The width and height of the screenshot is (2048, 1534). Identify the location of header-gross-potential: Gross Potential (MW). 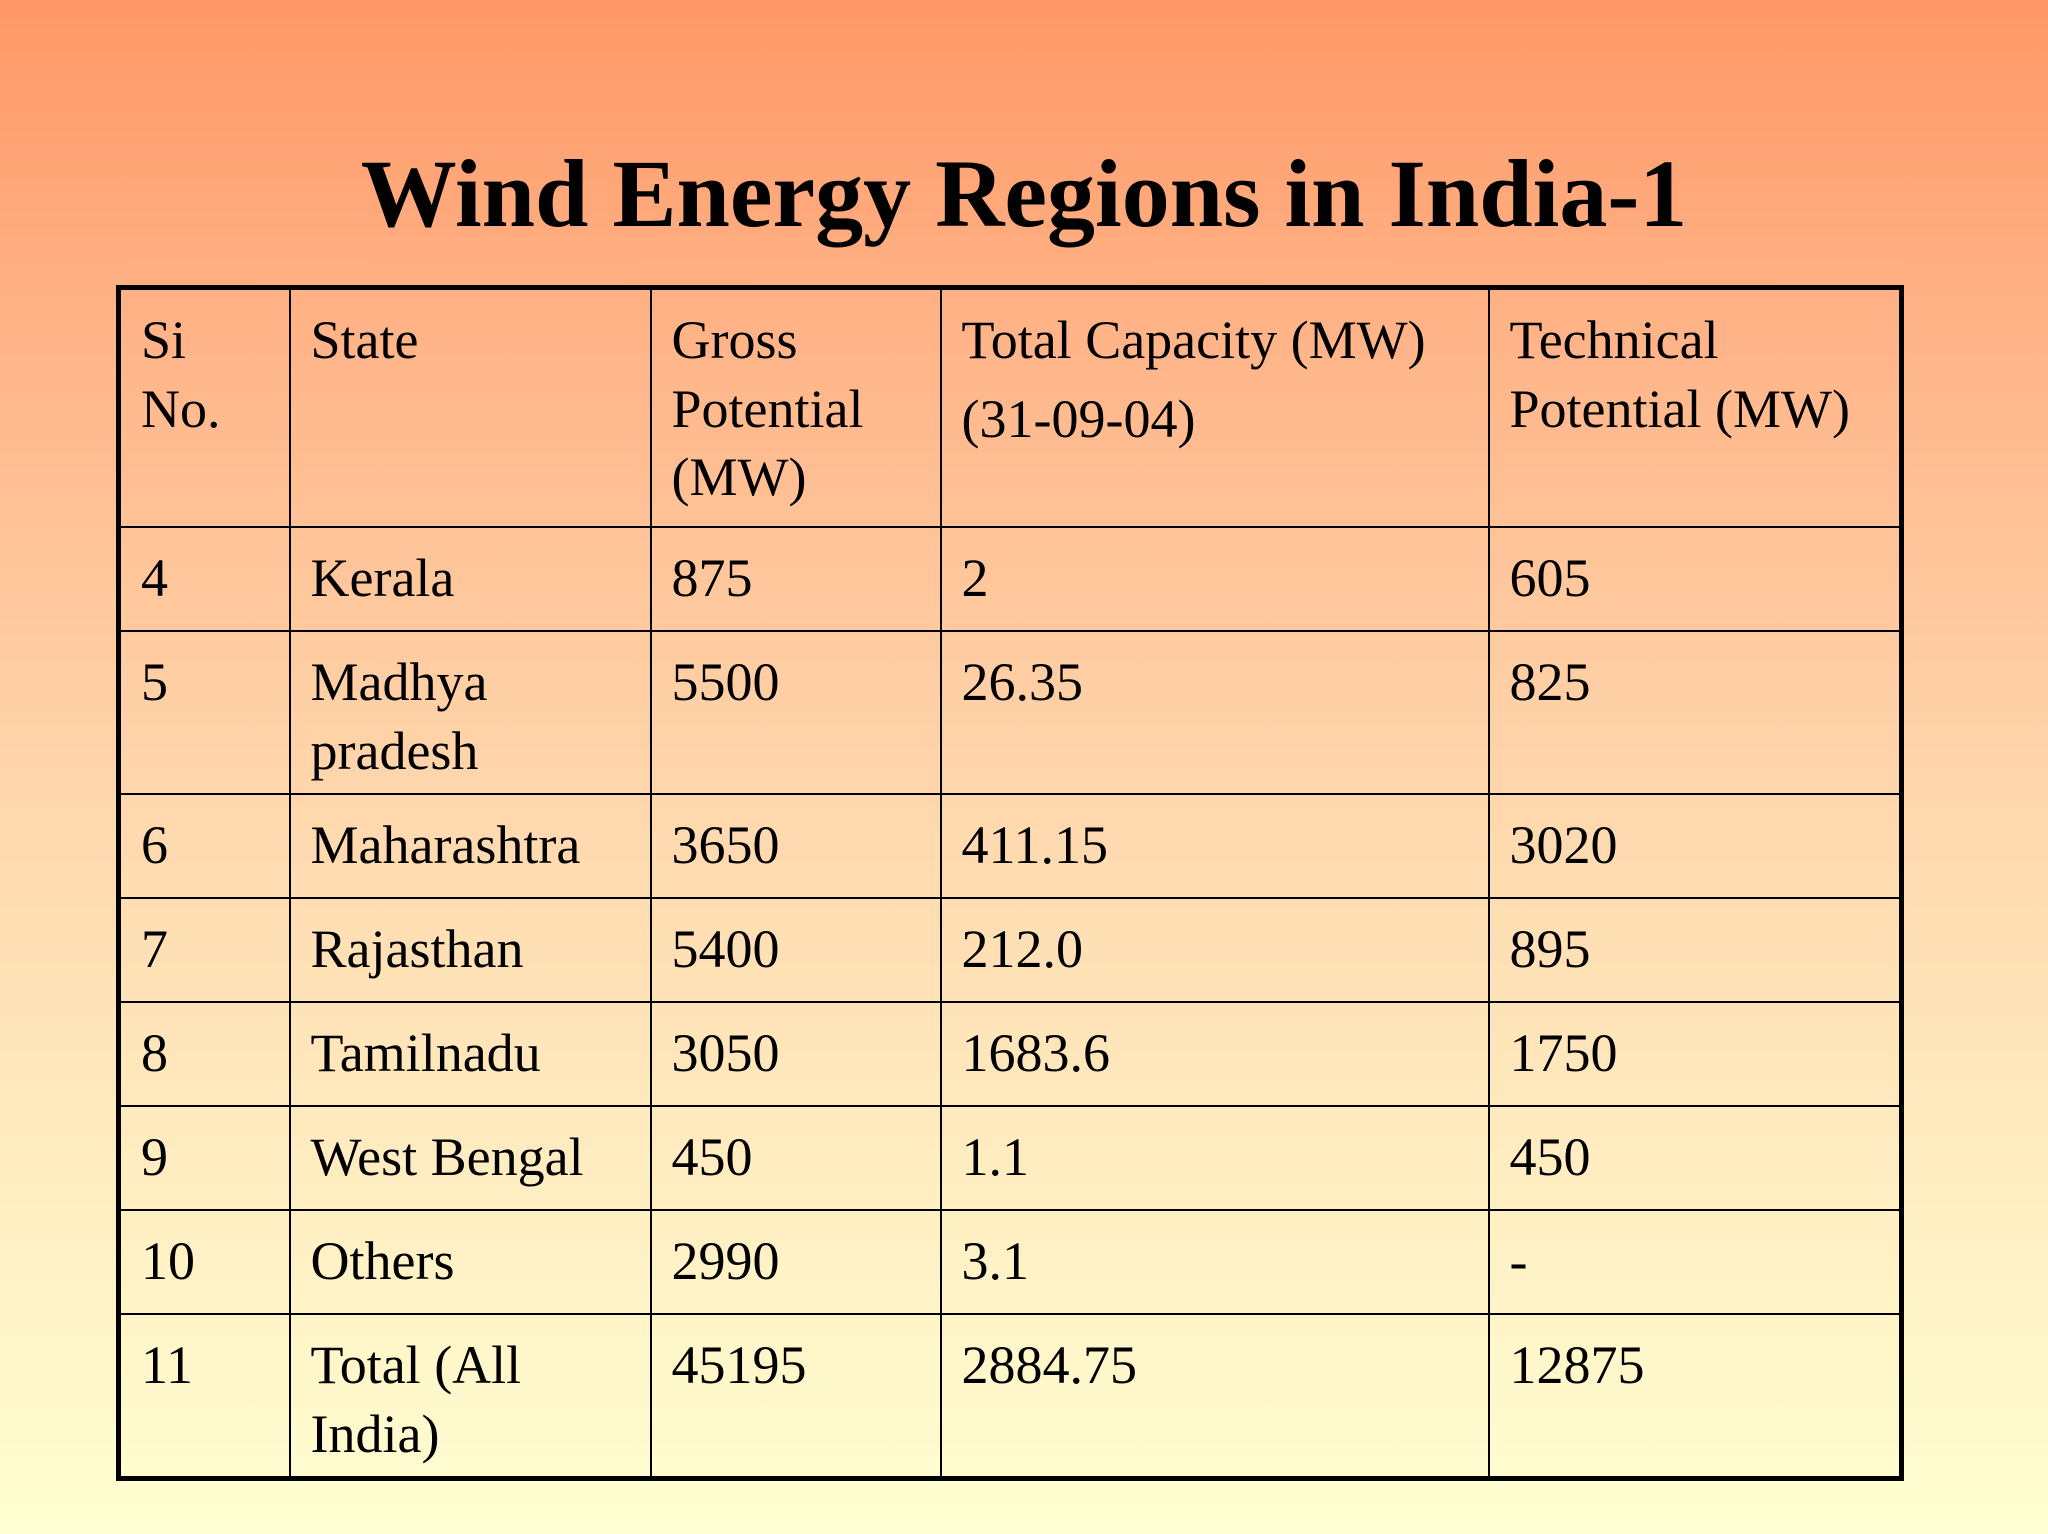
(795, 407).